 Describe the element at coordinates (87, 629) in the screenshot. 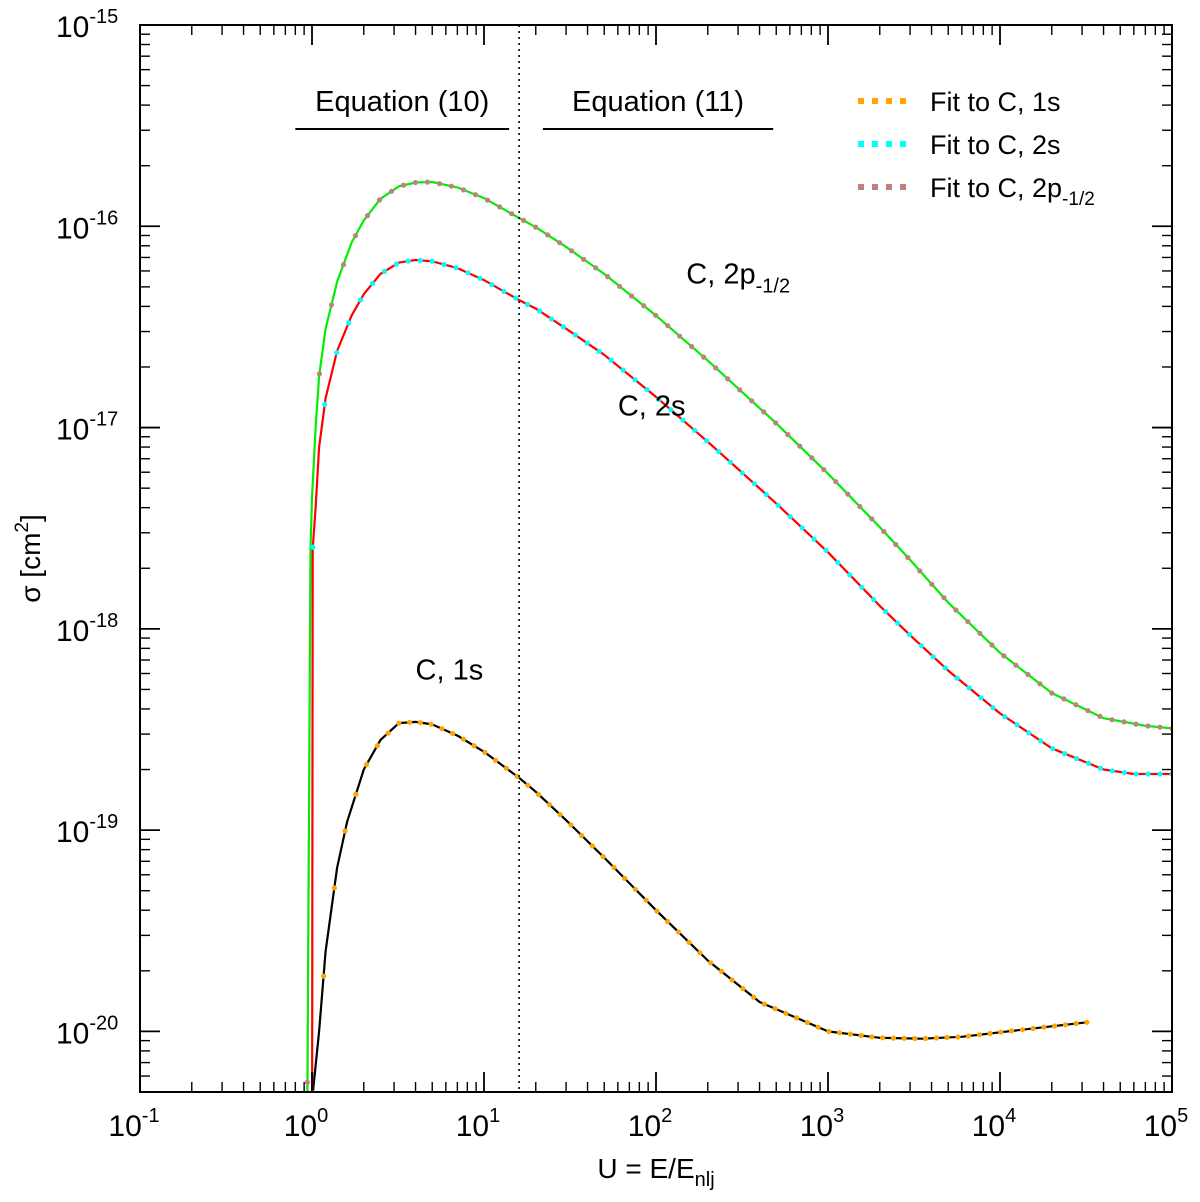

I see `y-tick-label-2: 10-18` at that location.